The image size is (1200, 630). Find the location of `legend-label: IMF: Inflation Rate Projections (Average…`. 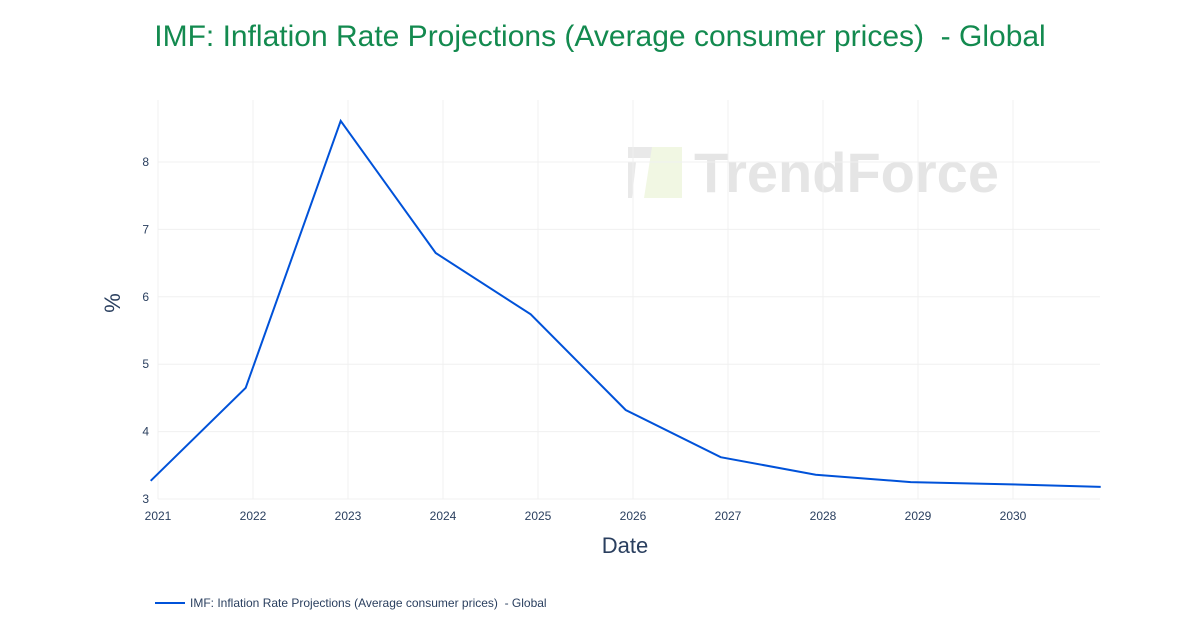

legend-label: IMF: Inflation Rate Projections (Average… is located at coordinates (368, 603).